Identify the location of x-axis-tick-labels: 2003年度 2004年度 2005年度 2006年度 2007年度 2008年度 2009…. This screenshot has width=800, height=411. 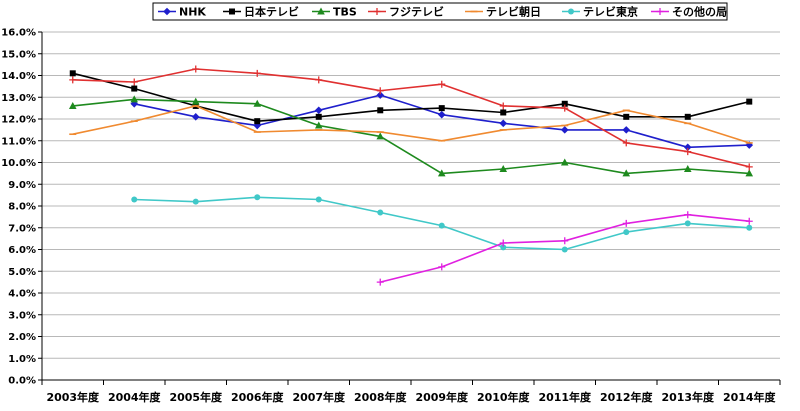
(411, 397).